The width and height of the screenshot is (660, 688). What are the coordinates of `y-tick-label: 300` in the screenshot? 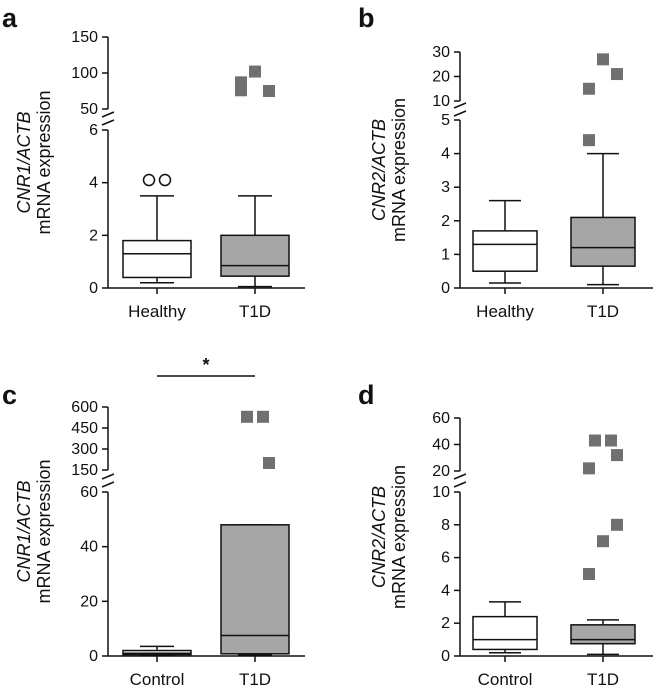 It's located at (84, 449).